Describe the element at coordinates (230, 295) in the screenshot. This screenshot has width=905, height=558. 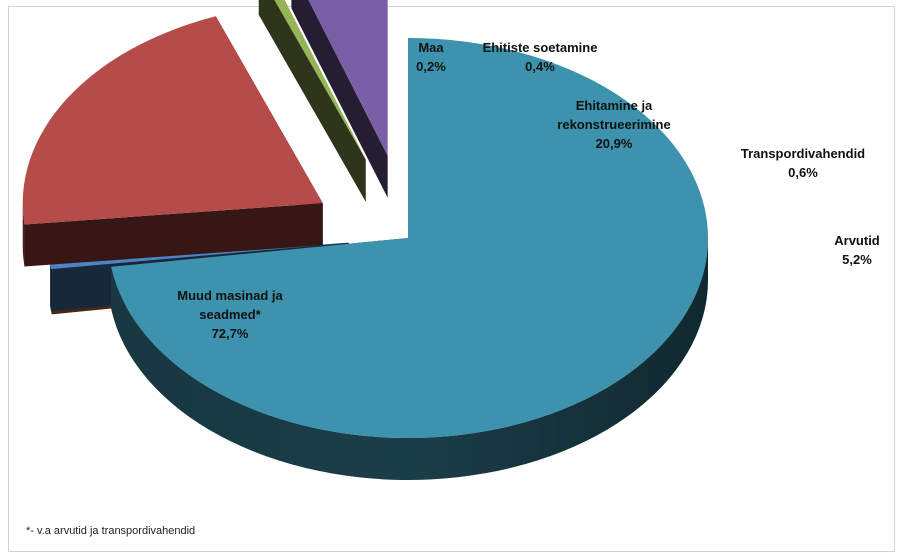
I see `slice-label-0-line-0: Muud masinad ja` at that location.